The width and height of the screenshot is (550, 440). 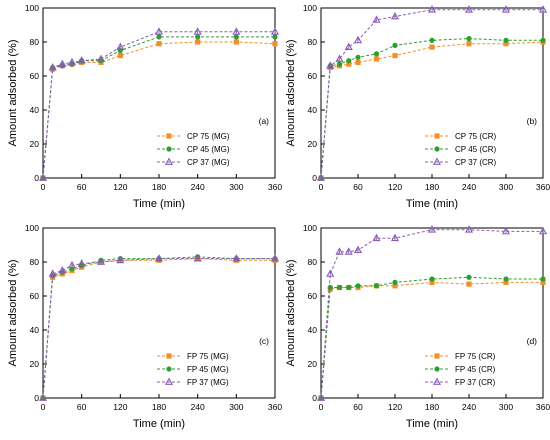 I want to click on y-tick-label: 0, so click(x=36, y=398).